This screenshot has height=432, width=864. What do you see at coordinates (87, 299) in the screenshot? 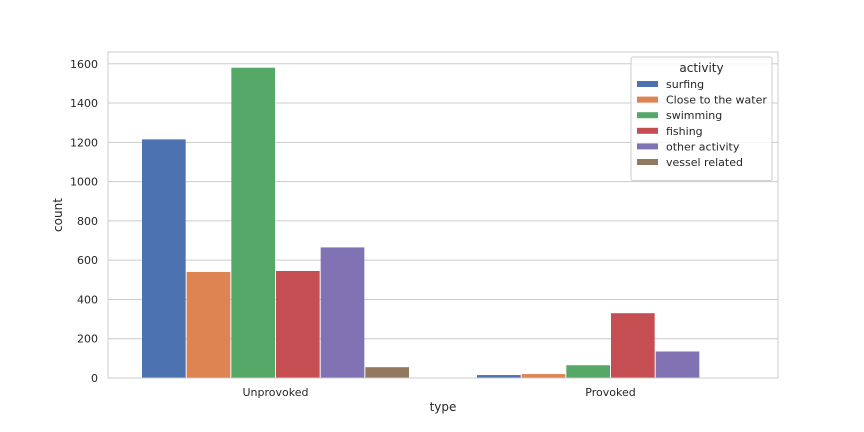
I see `y-tick-label: 400` at bounding box center [87, 299].